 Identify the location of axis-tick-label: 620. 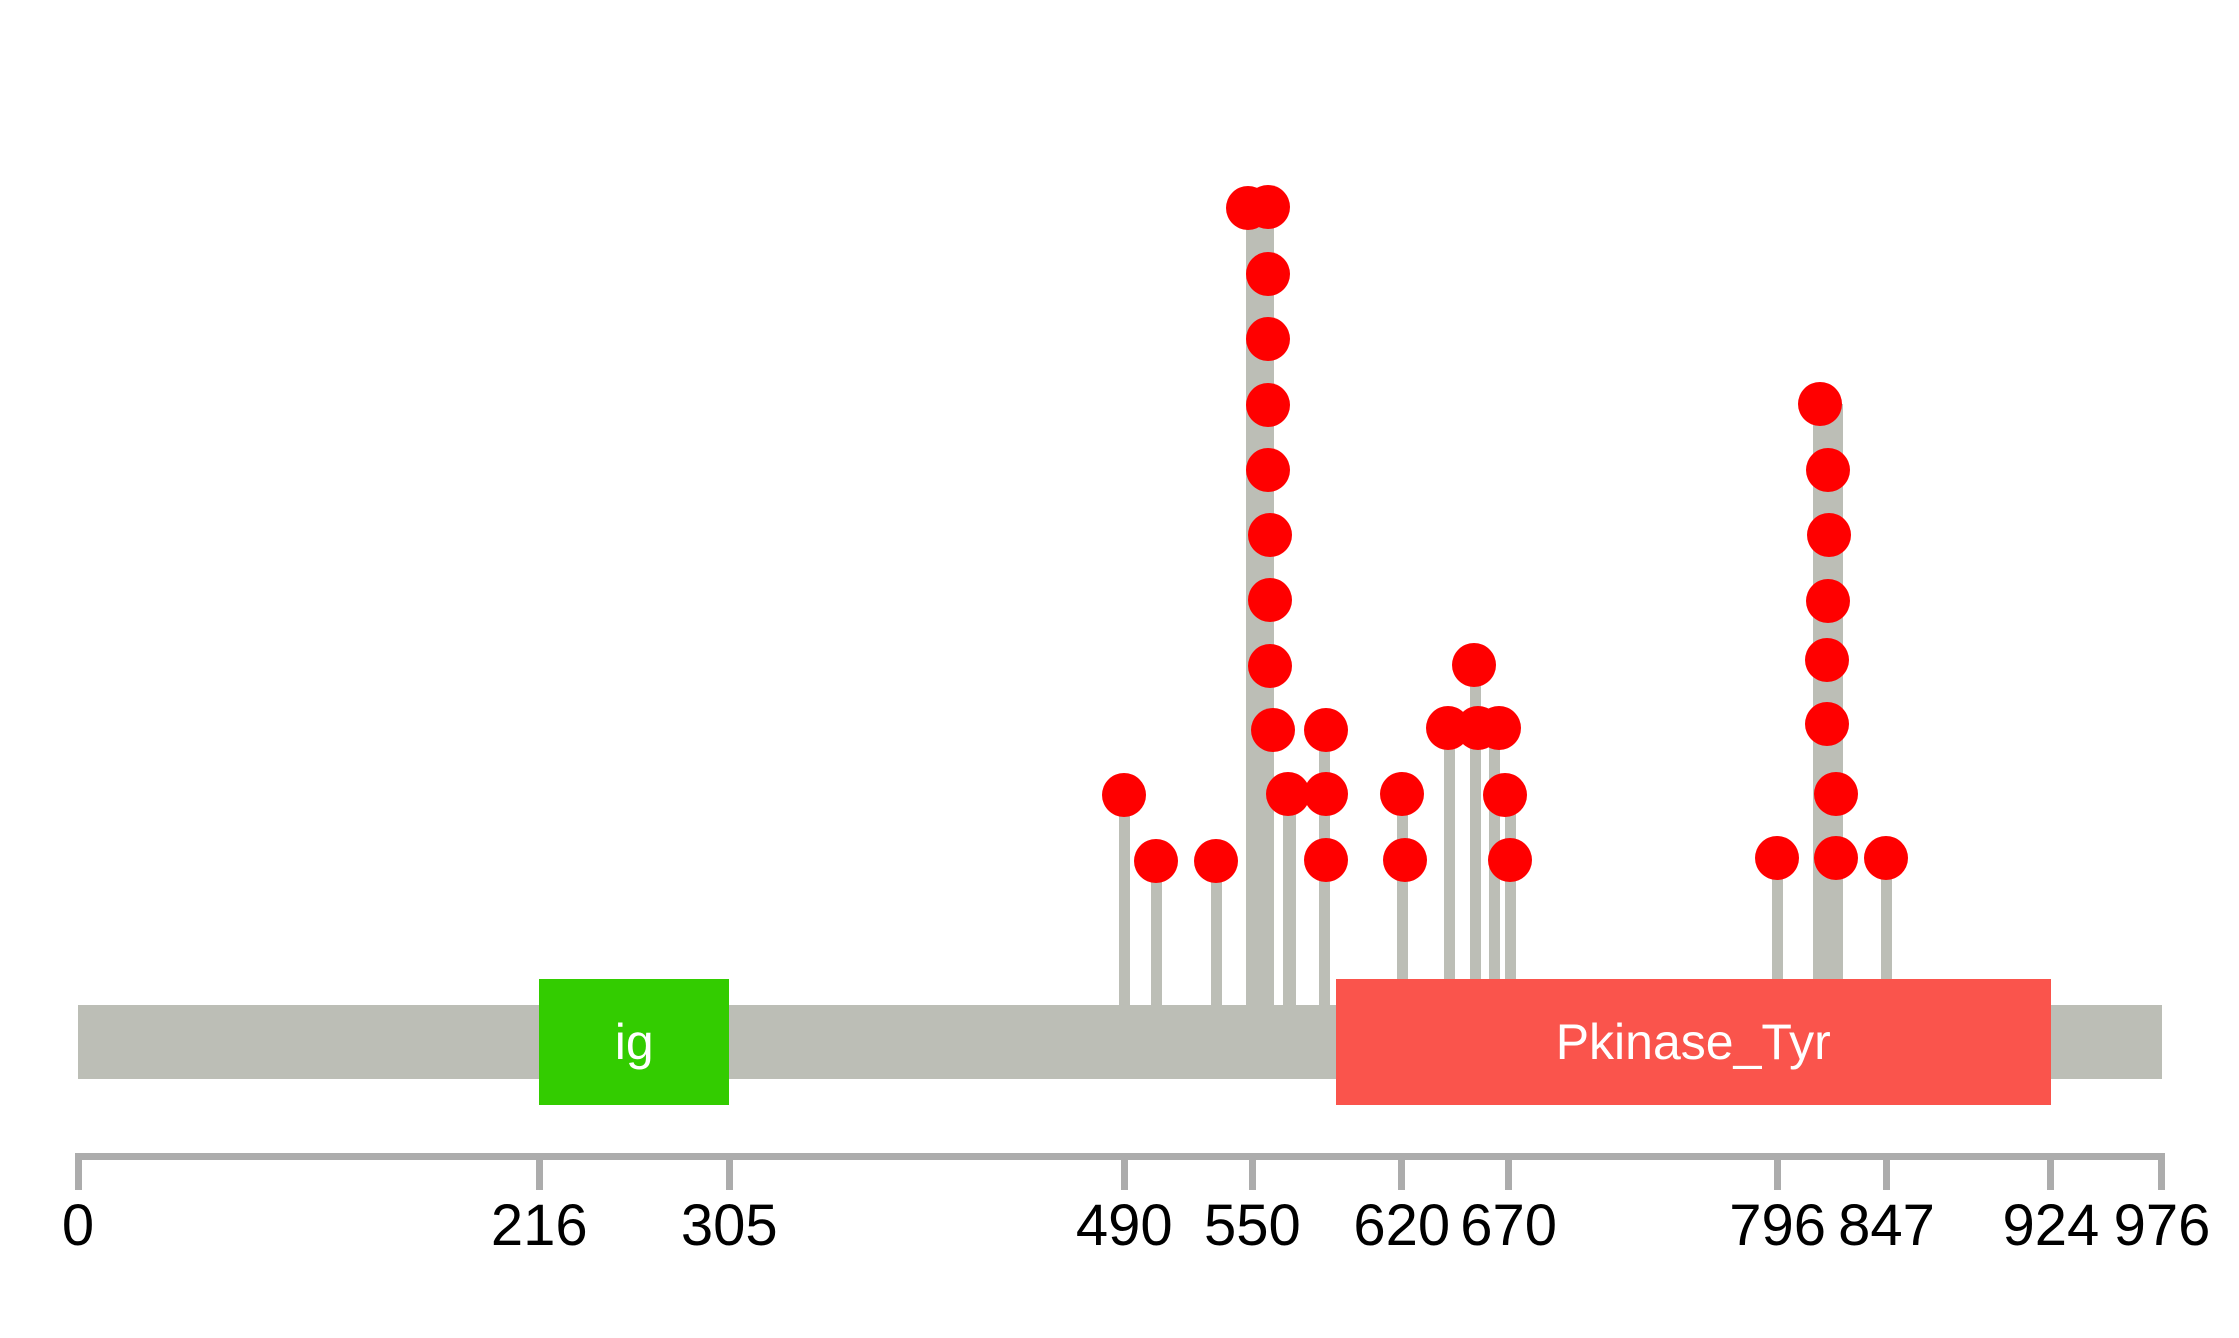
(1402, 1225).